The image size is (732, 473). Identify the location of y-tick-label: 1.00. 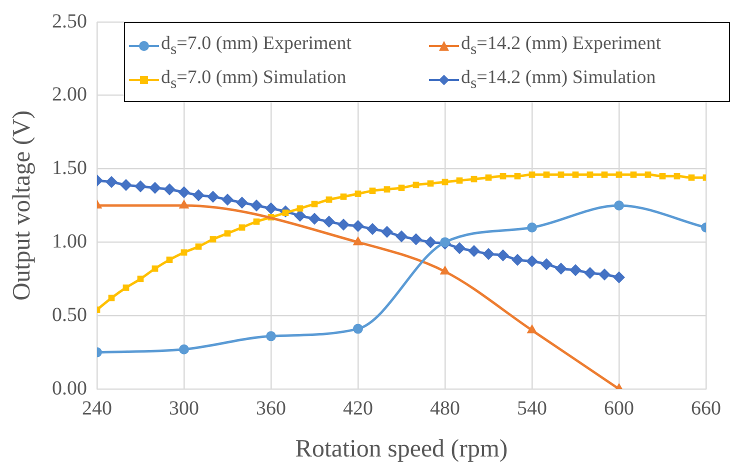
(69, 241).